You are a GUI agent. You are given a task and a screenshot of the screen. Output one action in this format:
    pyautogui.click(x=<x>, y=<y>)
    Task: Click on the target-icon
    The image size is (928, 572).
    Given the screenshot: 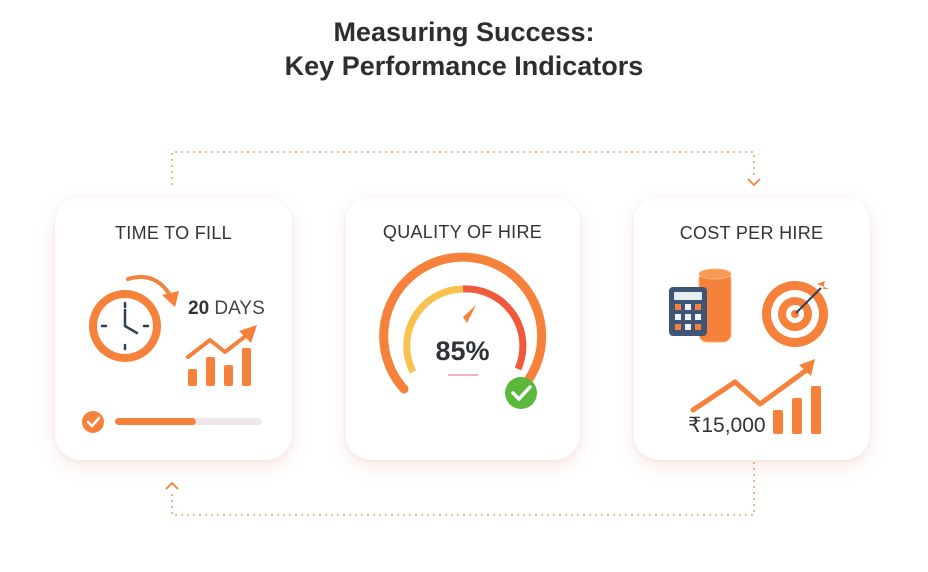 What is the action you would take?
    pyautogui.click(x=795, y=314)
    